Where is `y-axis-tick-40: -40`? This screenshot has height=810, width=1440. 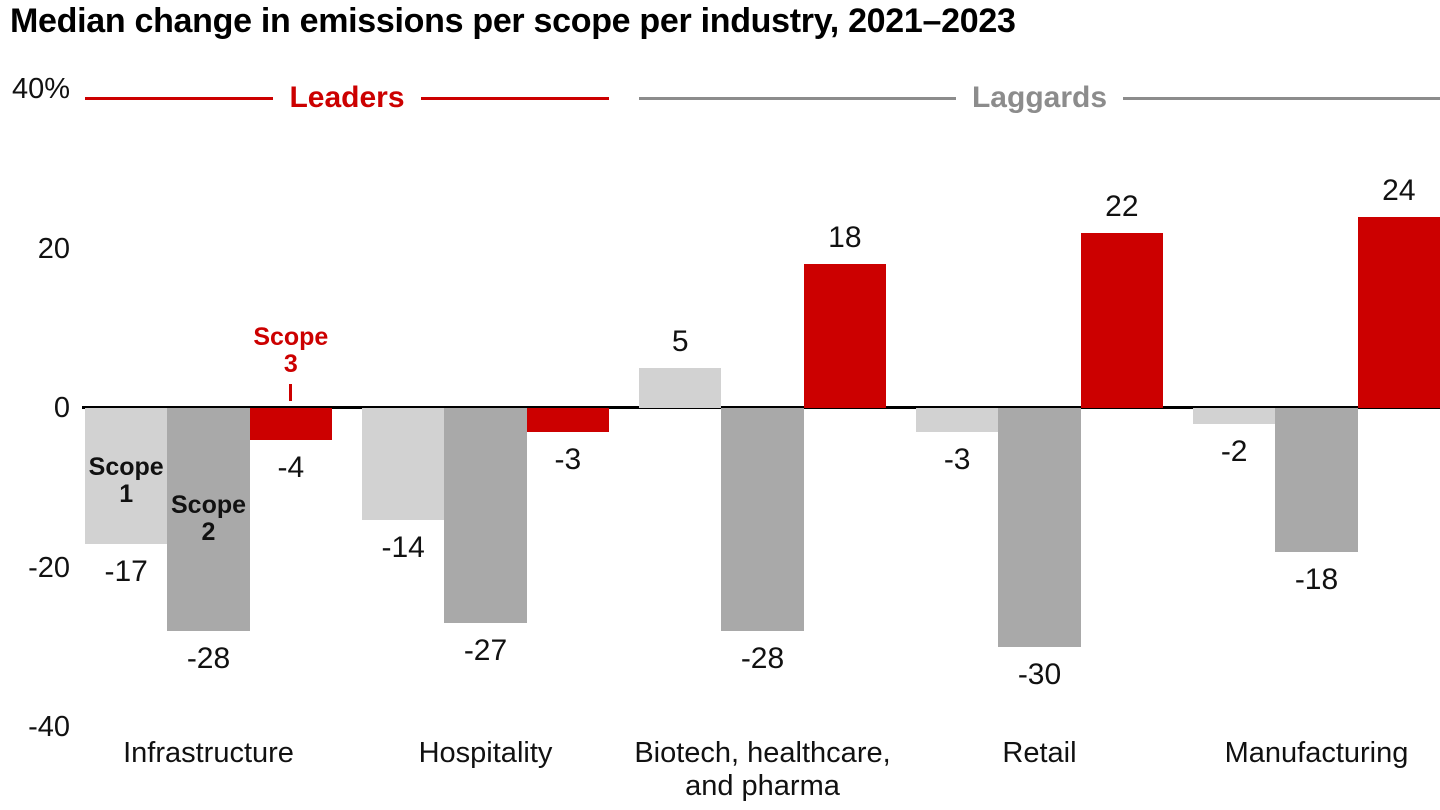 y-axis-tick-40: -40 is located at coordinates (49, 727).